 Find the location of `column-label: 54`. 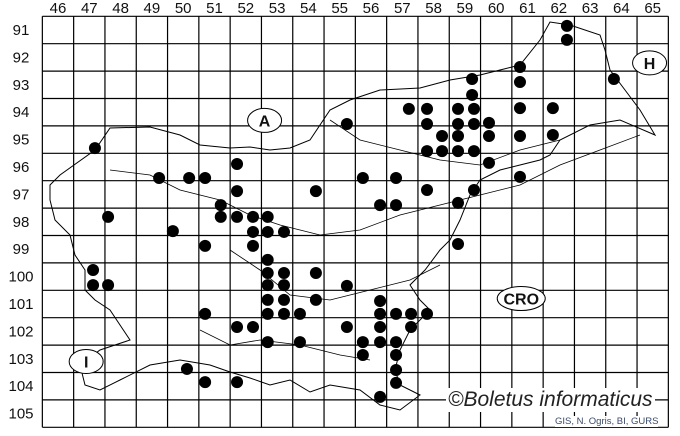

column-label: 54 is located at coordinates (308, 8).